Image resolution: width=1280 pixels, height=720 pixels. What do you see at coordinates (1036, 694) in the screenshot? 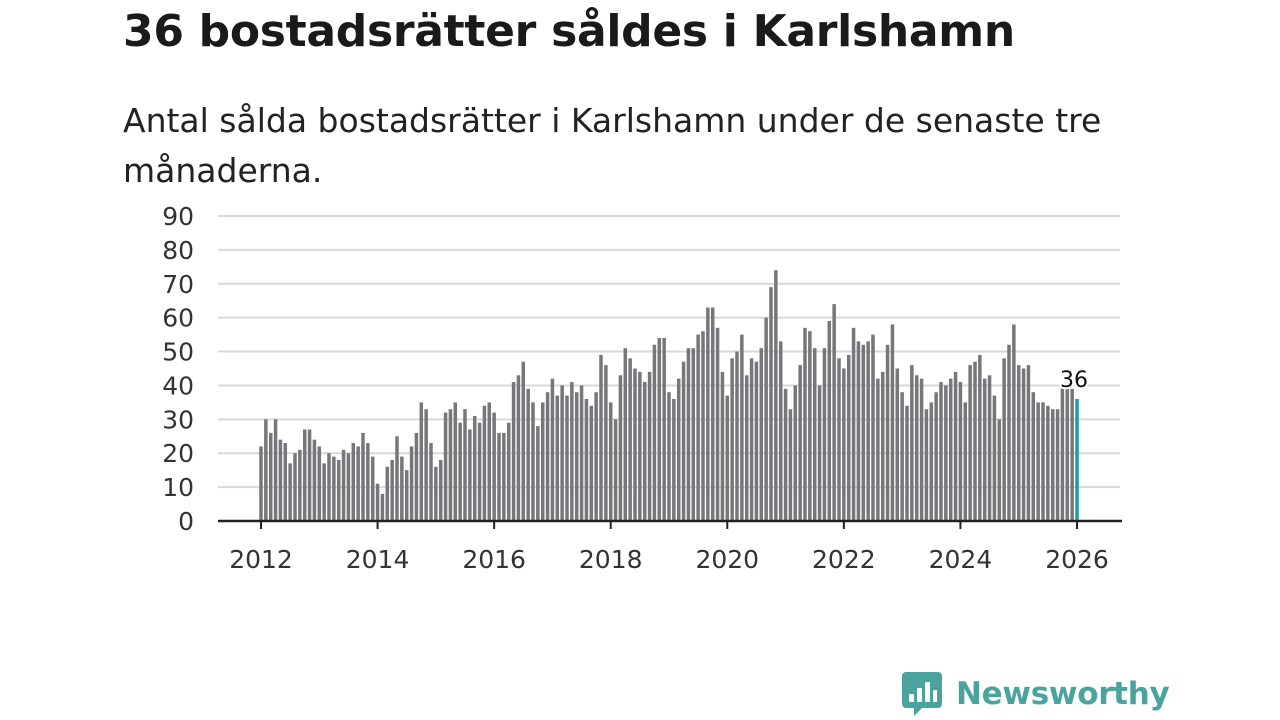
I see `newsworthy-logo: Newsworthy` at bounding box center [1036, 694].